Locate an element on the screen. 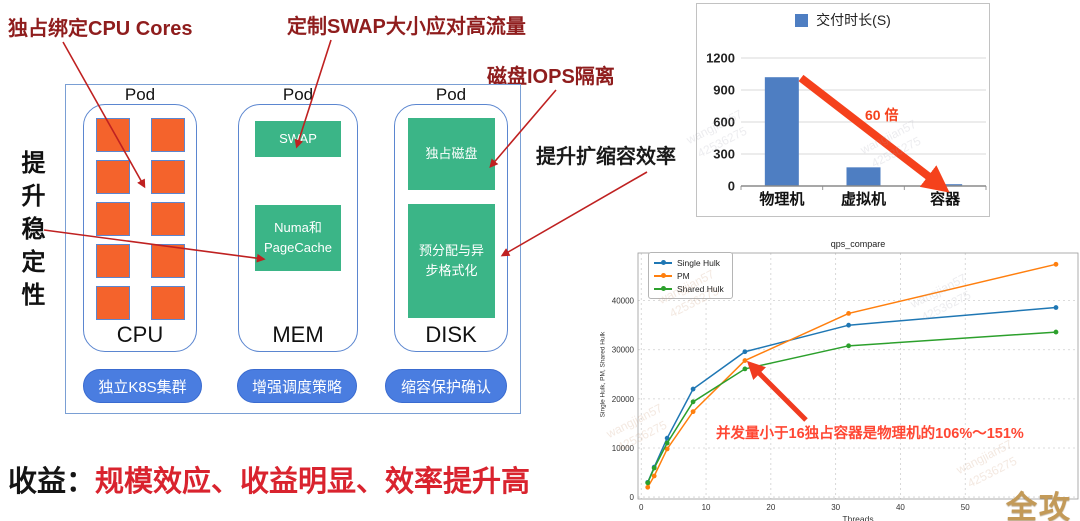 The image size is (1080, 521). label-scale-efficiency: 提升扩缩容效率 is located at coordinates (606, 157).